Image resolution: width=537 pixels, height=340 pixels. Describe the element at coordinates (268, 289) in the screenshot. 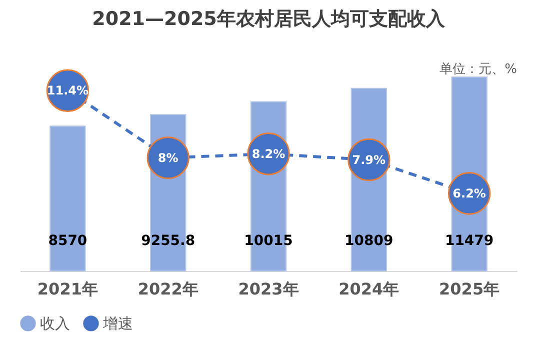

I see `x-tick-label: 2023年` at that location.